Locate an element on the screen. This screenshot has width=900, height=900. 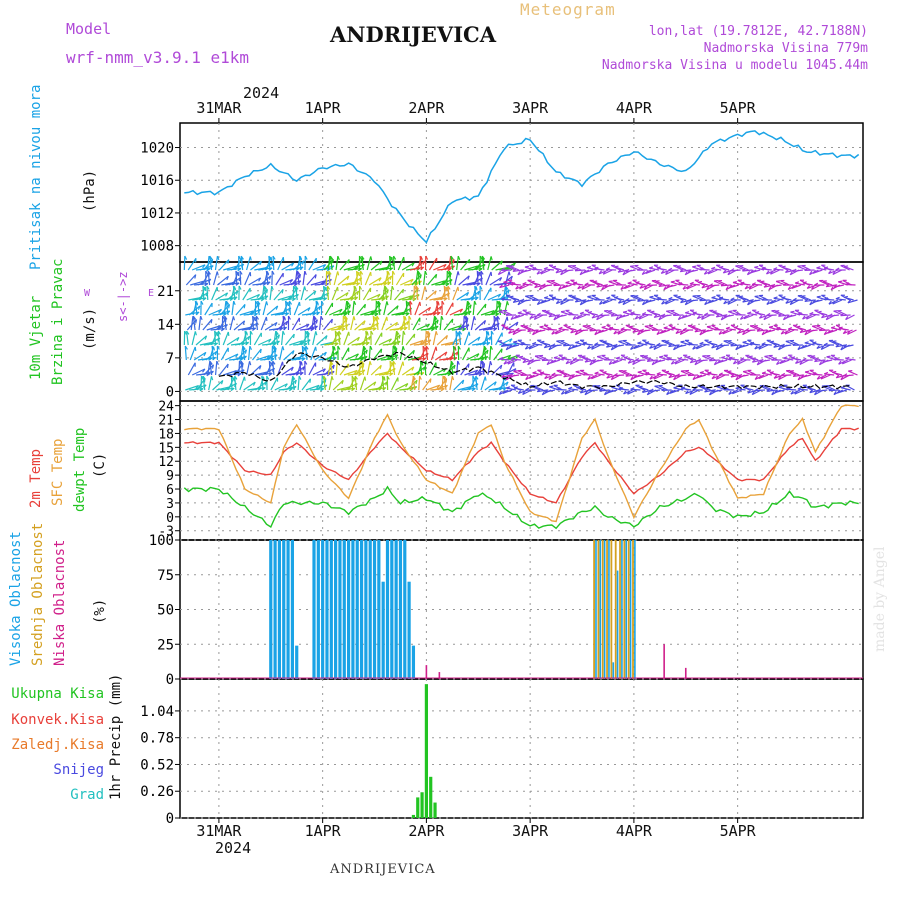
precip-frame is located at coordinates (521, 748).